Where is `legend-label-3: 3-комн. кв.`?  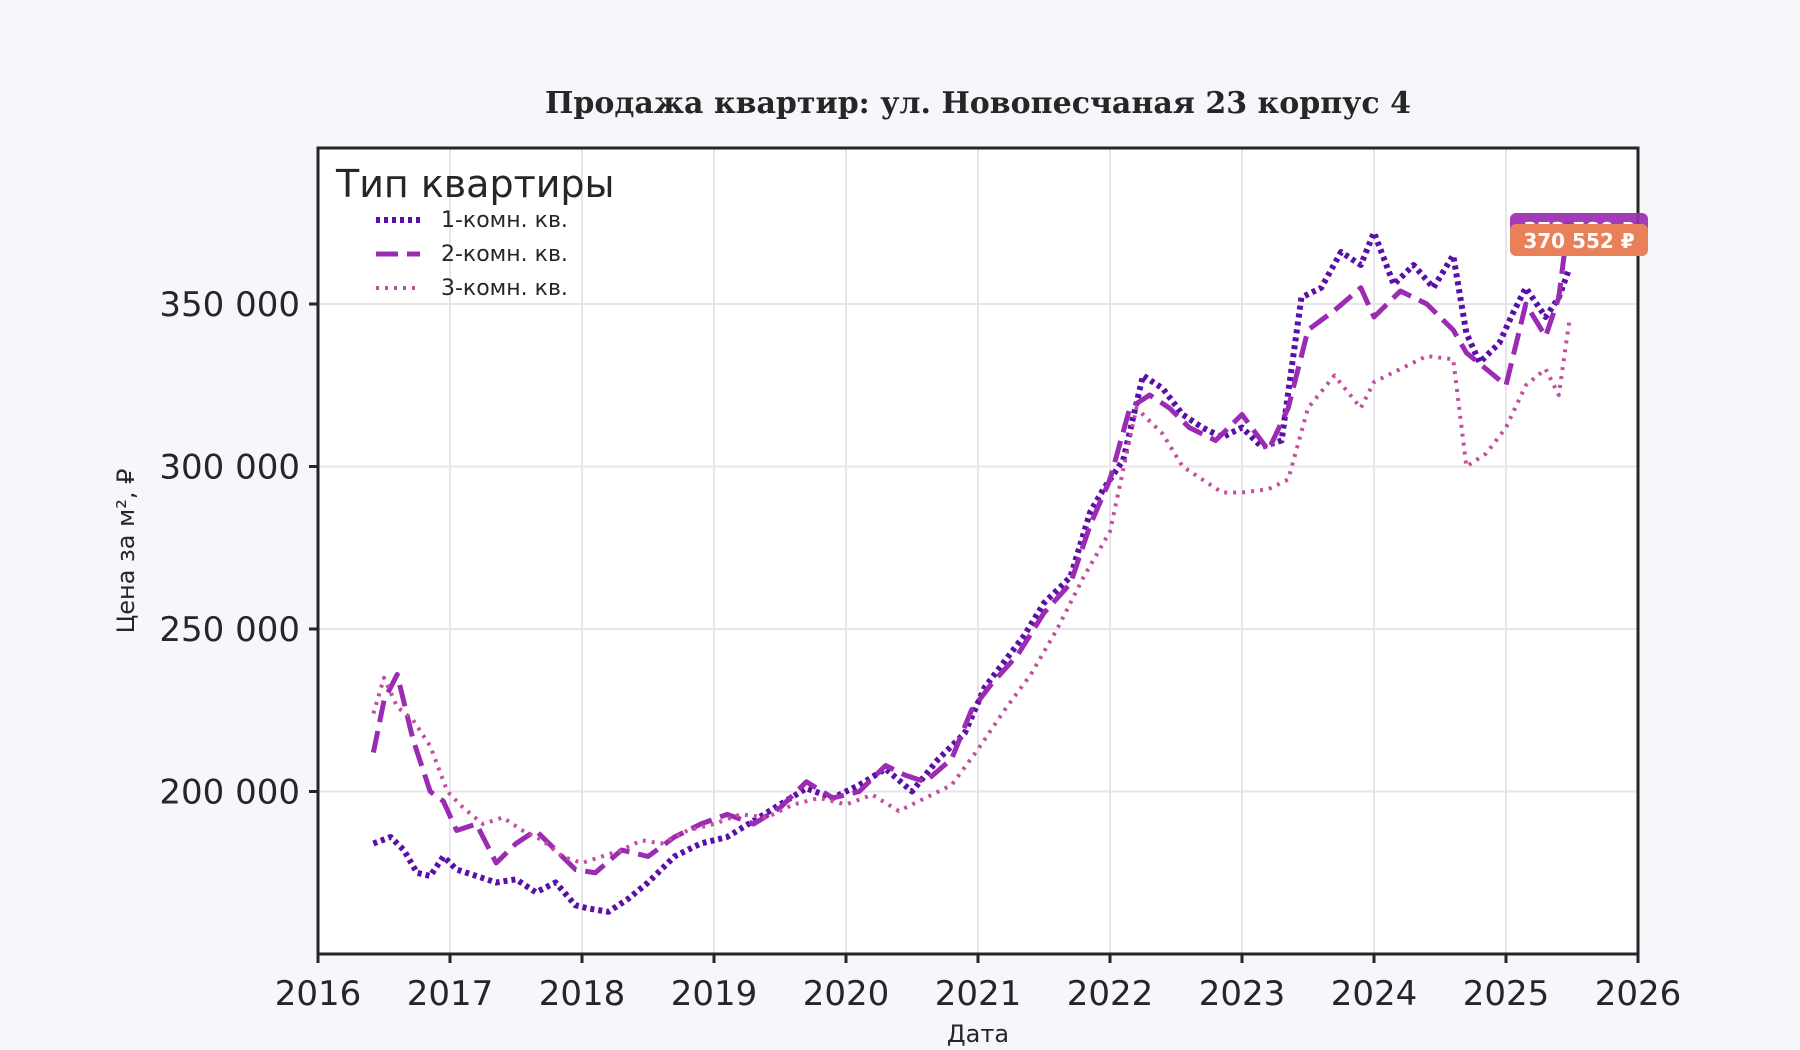 legend-label-3: 3-комн. кв. is located at coordinates (504, 288).